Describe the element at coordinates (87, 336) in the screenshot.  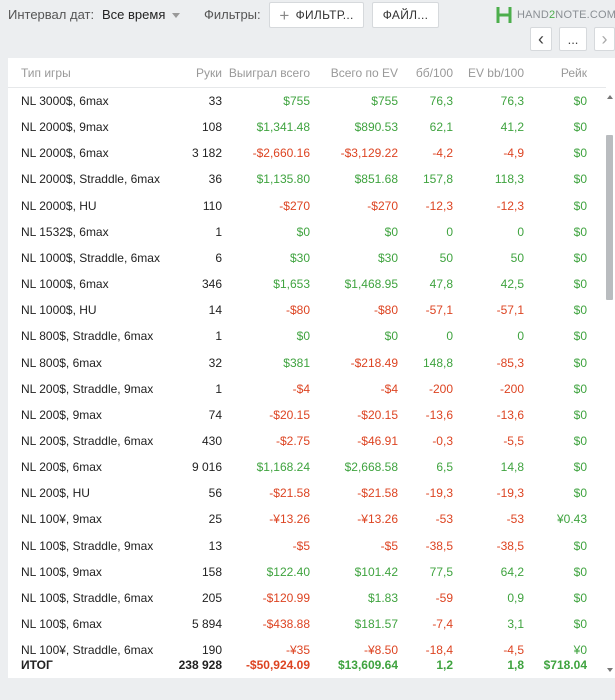
I see `cell-game-type: NL 800$, Straddle, 6max` at that location.